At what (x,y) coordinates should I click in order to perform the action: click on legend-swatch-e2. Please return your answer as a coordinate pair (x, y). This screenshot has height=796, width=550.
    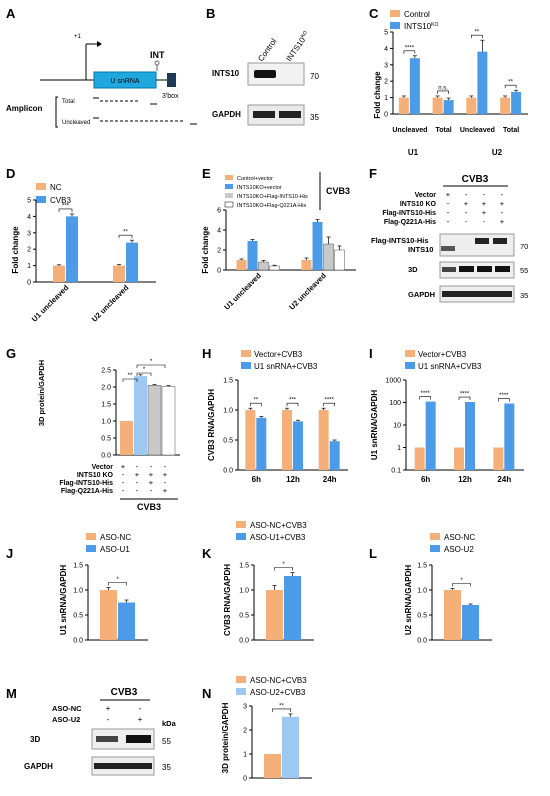
    Looking at the image, I should click on (229, 186).